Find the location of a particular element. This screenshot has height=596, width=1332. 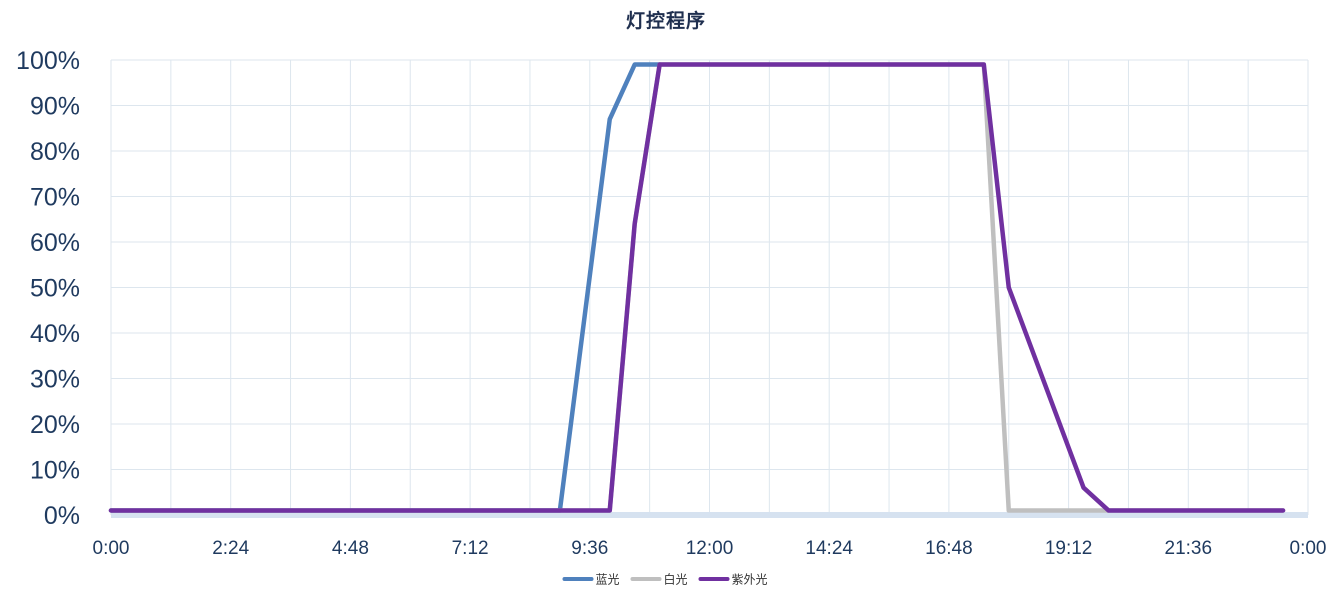

y-tick-label: 100% is located at coordinates (48, 61).